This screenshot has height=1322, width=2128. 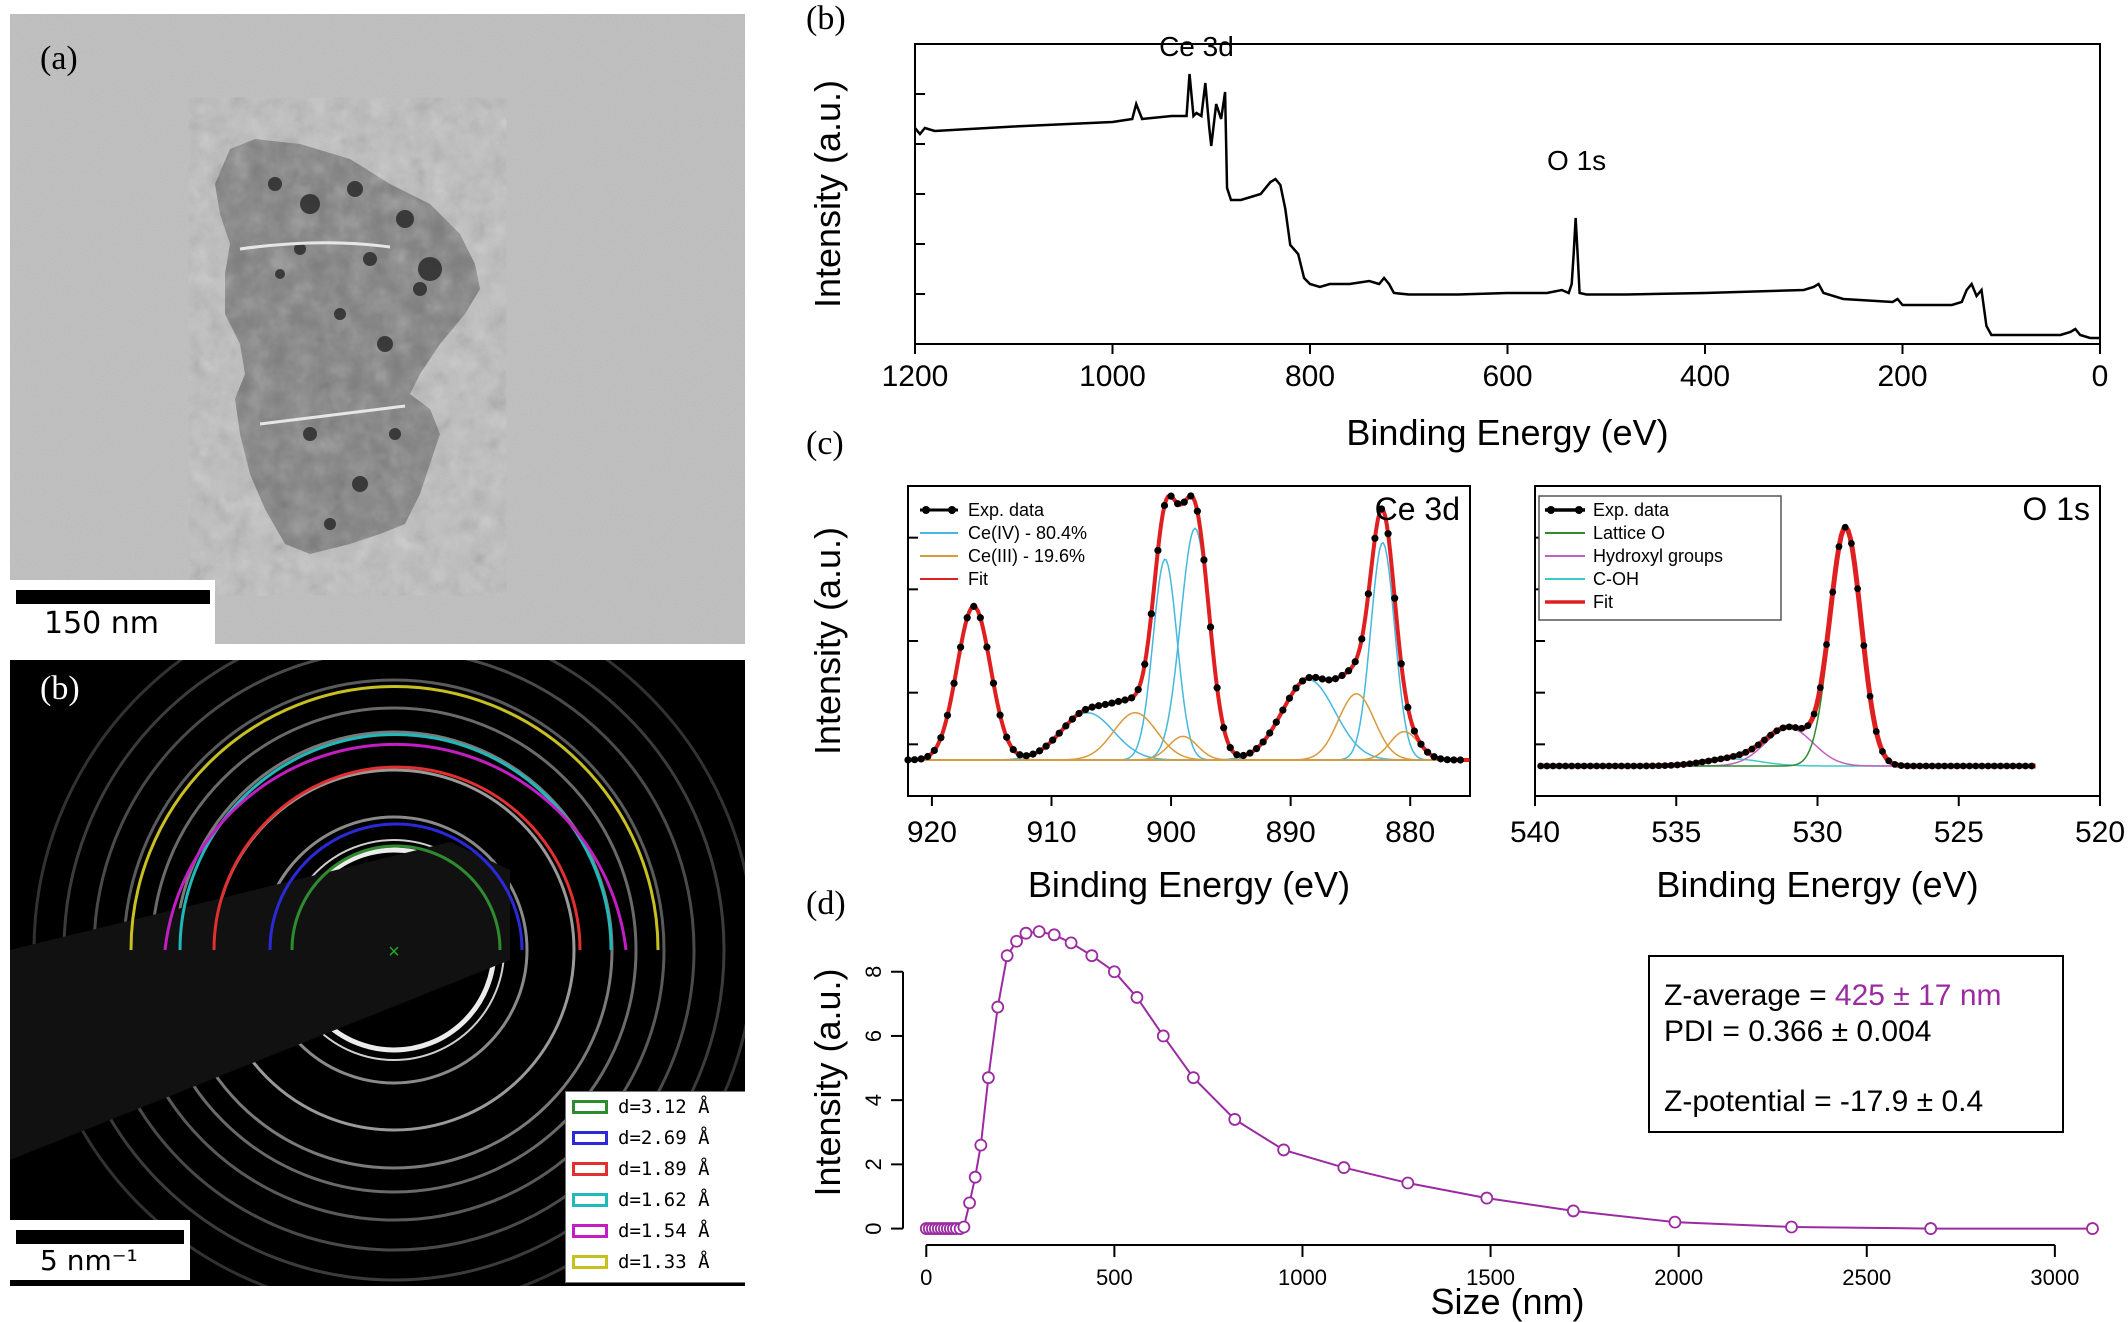 What do you see at coordinates (2056, 509) in the screenshot?
I see `o1s-title: O 1s` at bounding box center [2056, 509].